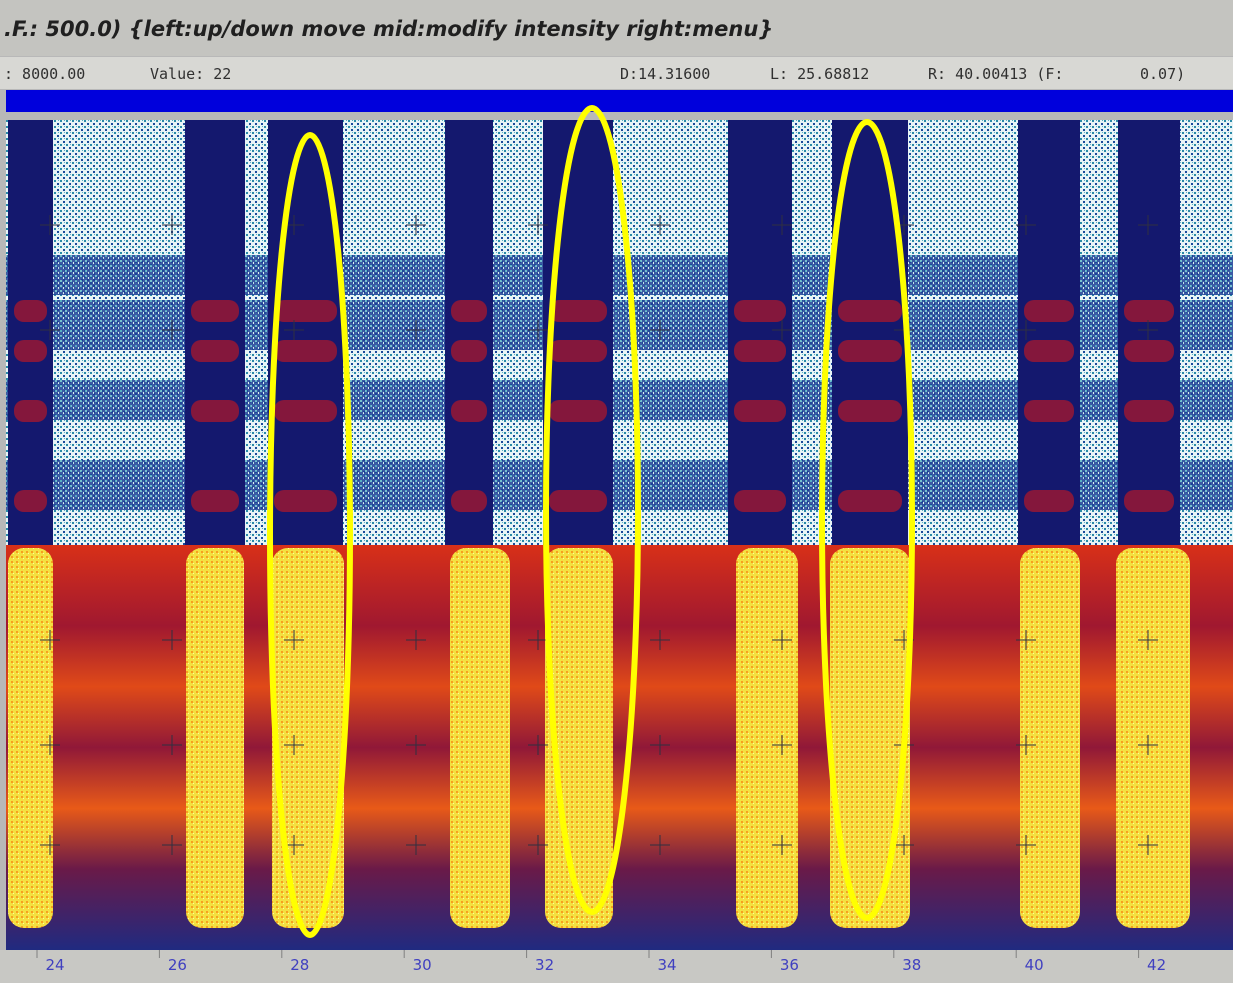 Image resolution: width=1233 pixels, height=983 pixels. What do you see at coordinates (44, 74) in the screenshot?
I see `status-field: : 8000.00` at bounding box center [44, 74].